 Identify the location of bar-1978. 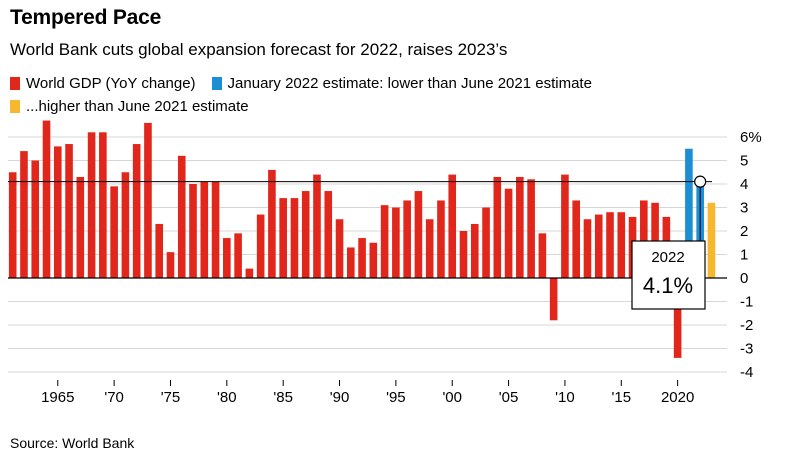
(204, 229).